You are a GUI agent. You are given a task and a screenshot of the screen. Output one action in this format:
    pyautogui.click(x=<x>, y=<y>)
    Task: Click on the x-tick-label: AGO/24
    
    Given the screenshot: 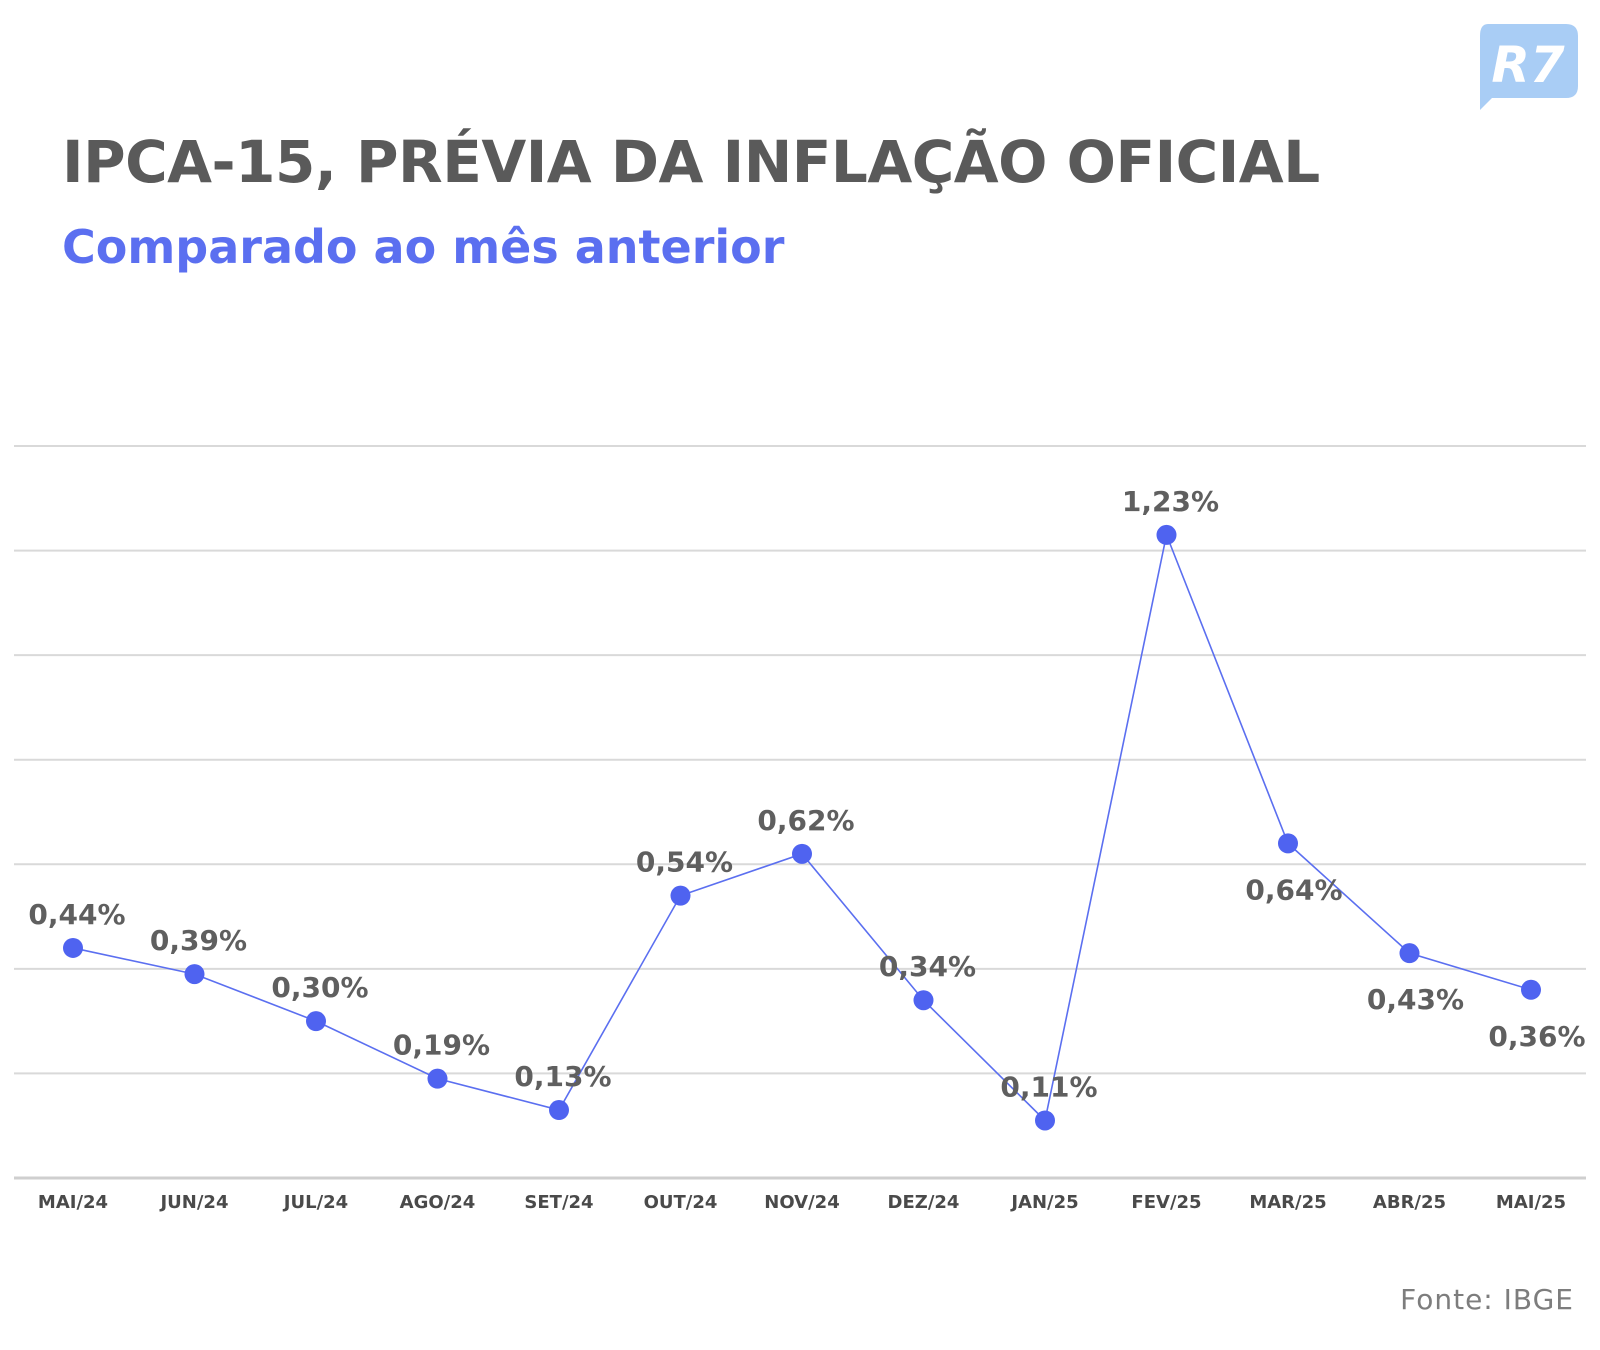 What is the action you would take?
    pyautogui.click(x=438, y=1202)
    